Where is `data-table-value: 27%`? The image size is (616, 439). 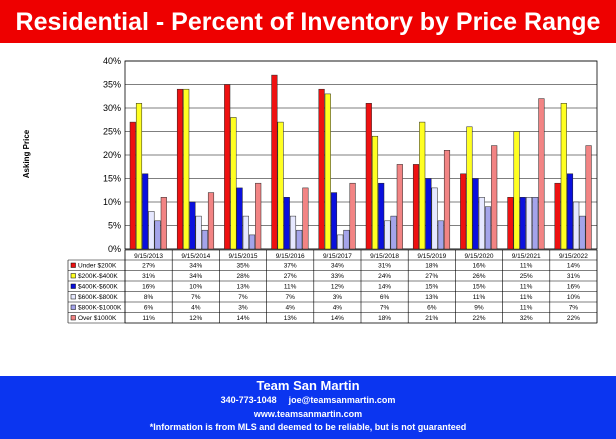 data-table-value: 27% is located at coordinates (148, 266).